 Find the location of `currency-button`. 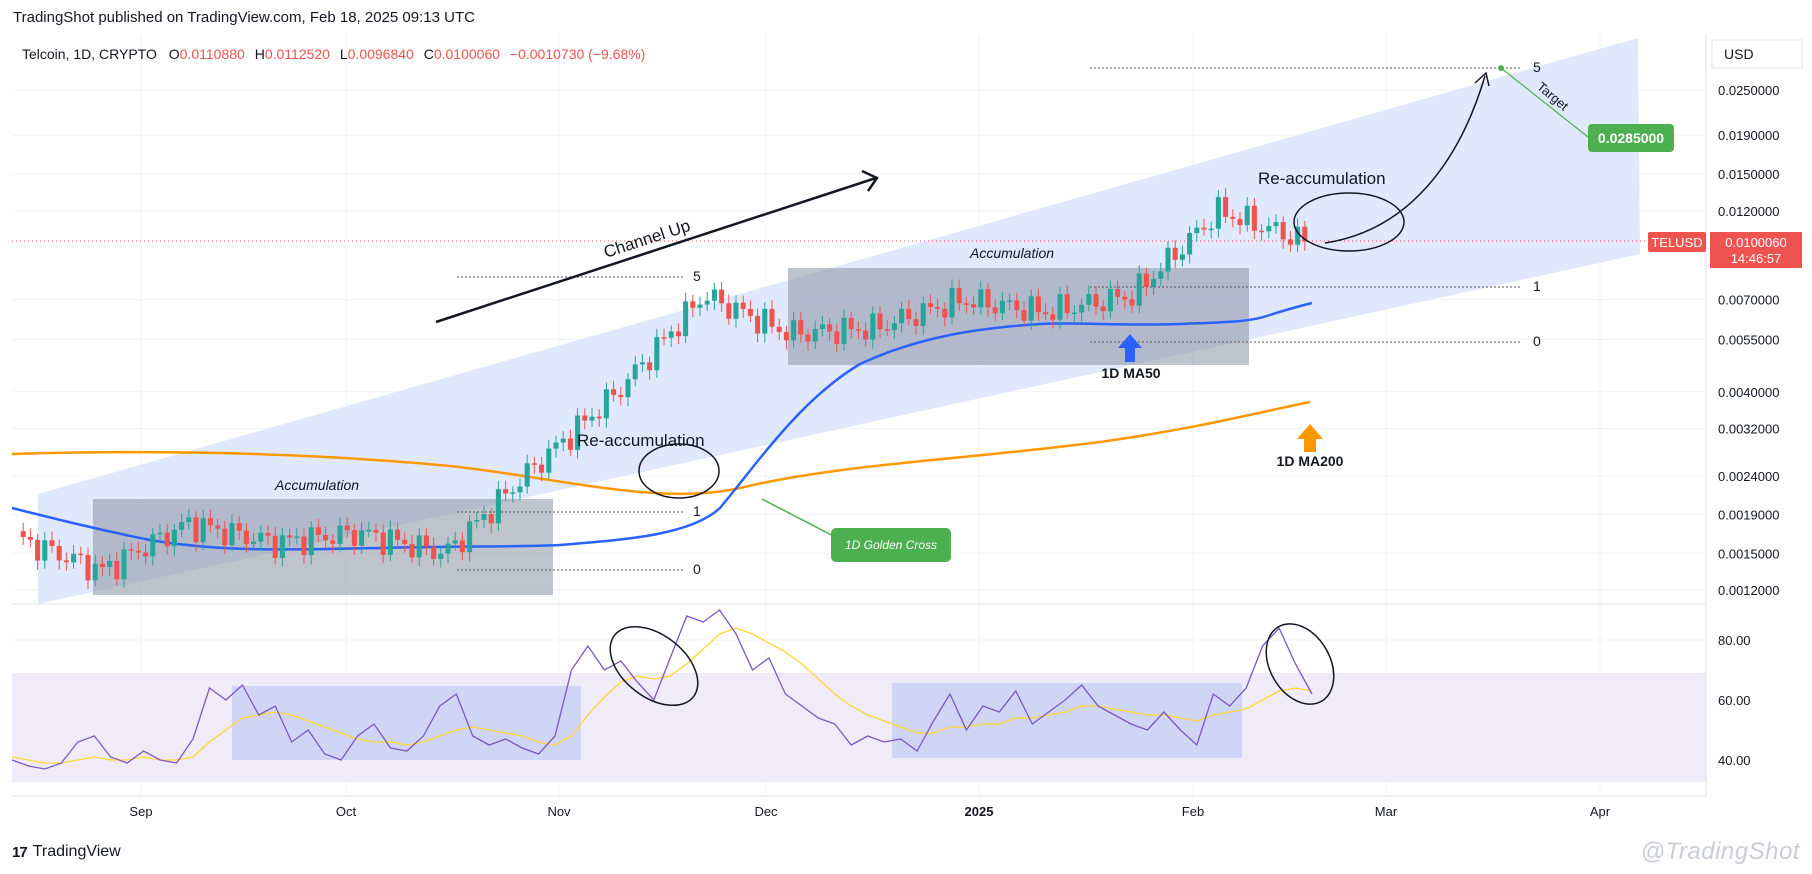

currency-button is located at coordinates (1757, 54).